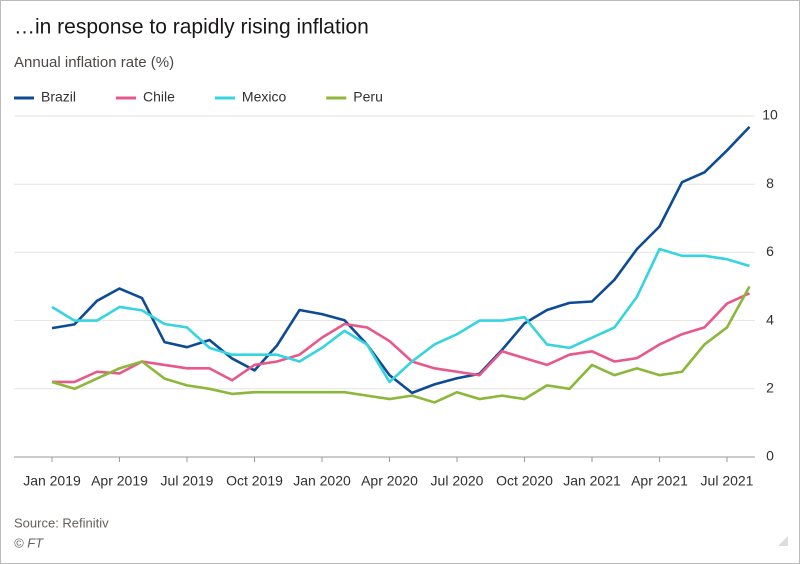  I want to click on x-tick-label: Apr 2020, so click(389, 481).